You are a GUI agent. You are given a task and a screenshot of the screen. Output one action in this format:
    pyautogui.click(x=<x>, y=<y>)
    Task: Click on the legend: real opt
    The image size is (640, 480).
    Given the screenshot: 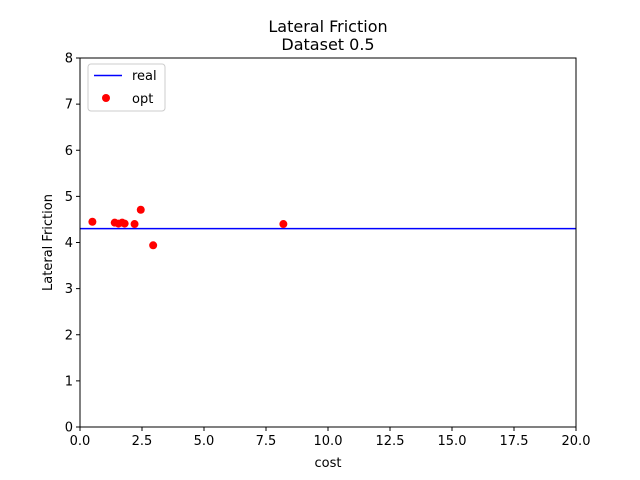 What is the action you would take?
    pyautogui.click(x=126, y=87)
    